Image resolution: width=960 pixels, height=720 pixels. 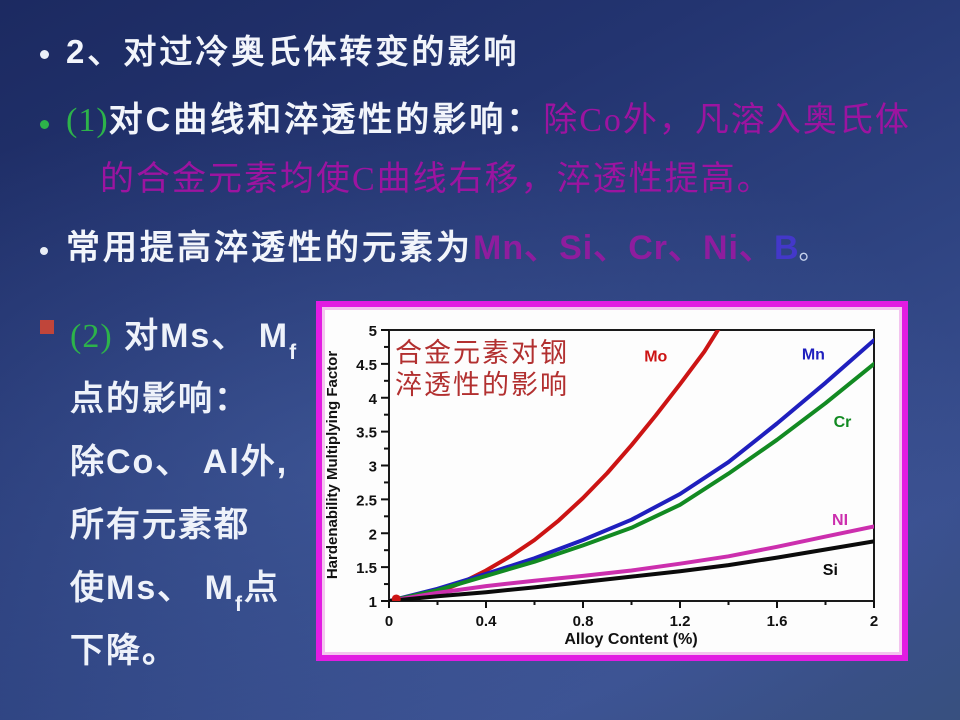 I want to click on bullet4-line1-text: 对Ms、 M, so click(x=201, y=336).